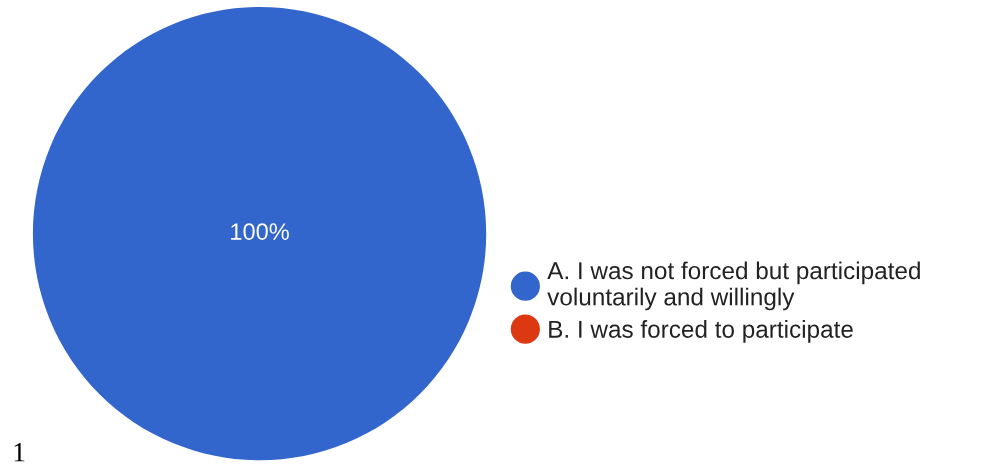  What do you see at coordinates (701, 331) in the screenshot?
I see `legend-label: B. I was forced to participate` at bounding box center [701, 331].